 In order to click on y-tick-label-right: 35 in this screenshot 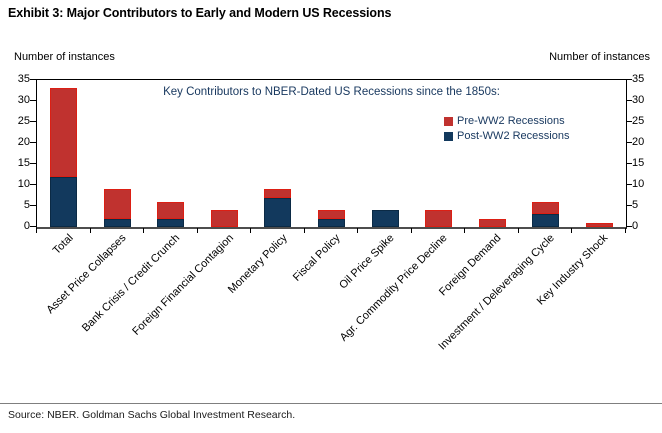, I will do `click(638, 79)`.